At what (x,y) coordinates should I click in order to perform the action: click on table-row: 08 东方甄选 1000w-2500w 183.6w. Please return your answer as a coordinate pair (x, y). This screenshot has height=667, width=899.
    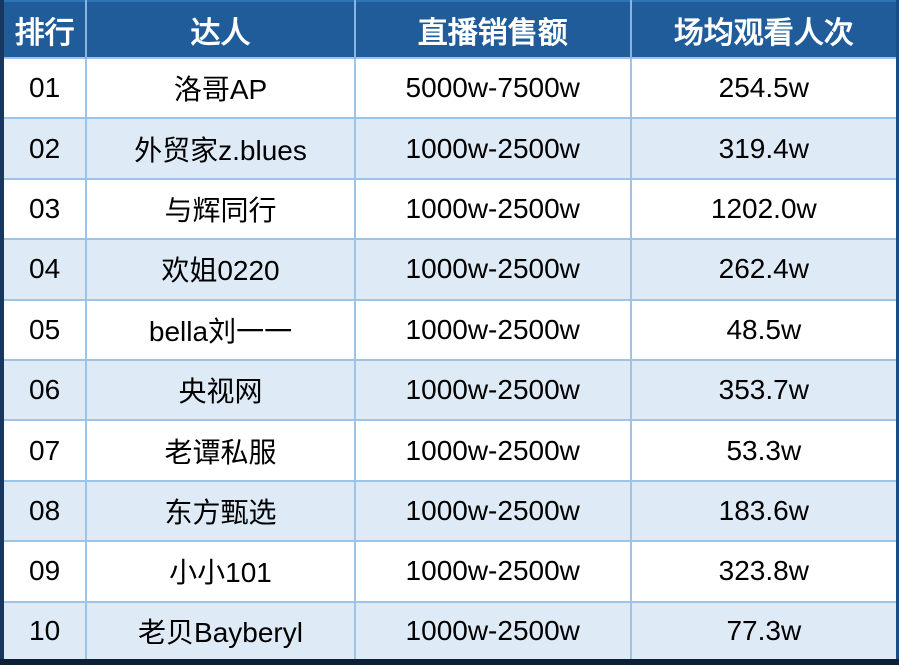
    Looking at the image, I should click on (449, 511).